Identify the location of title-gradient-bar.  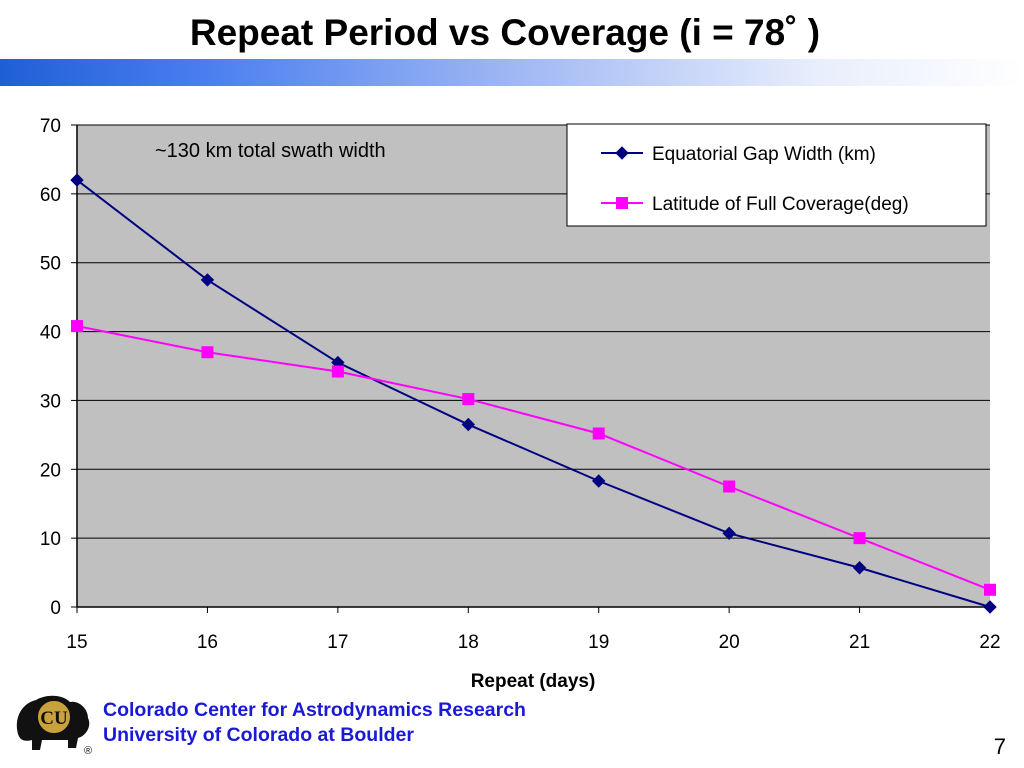
(512, 72).